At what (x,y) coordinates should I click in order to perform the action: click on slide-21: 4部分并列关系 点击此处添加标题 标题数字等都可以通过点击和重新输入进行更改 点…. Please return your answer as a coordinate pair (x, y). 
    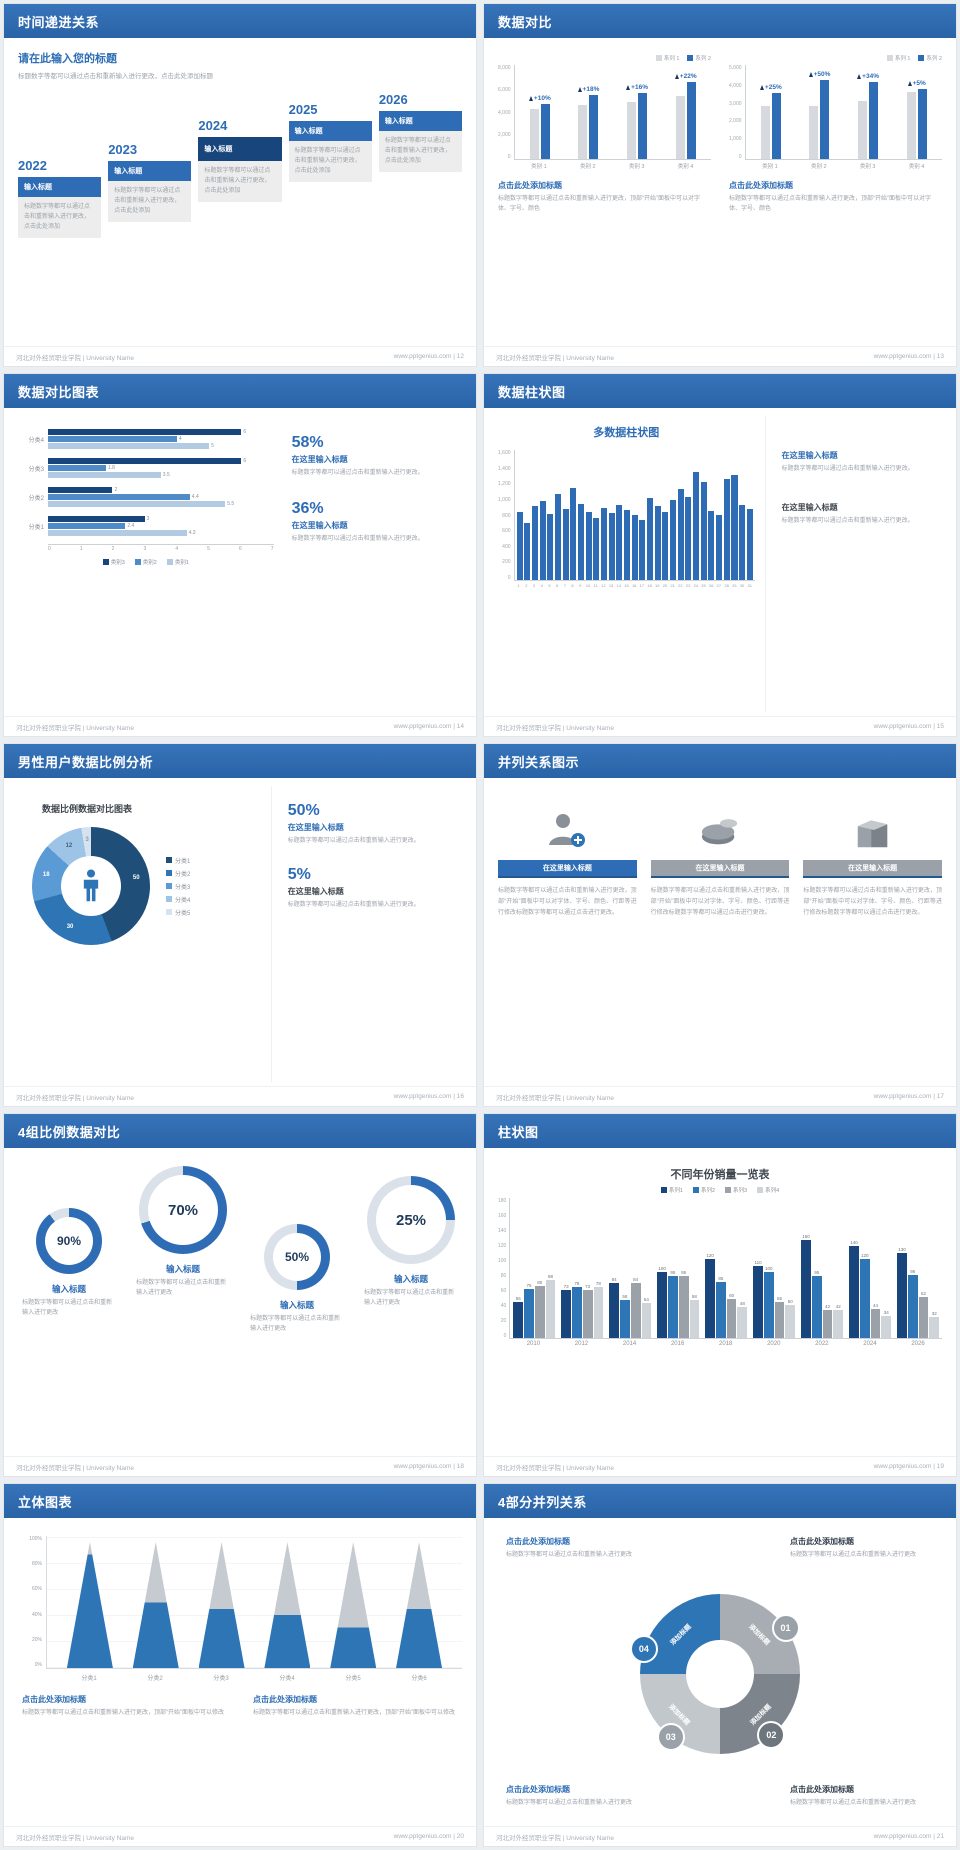
    Looking at the image, I should click on (720, 1665).